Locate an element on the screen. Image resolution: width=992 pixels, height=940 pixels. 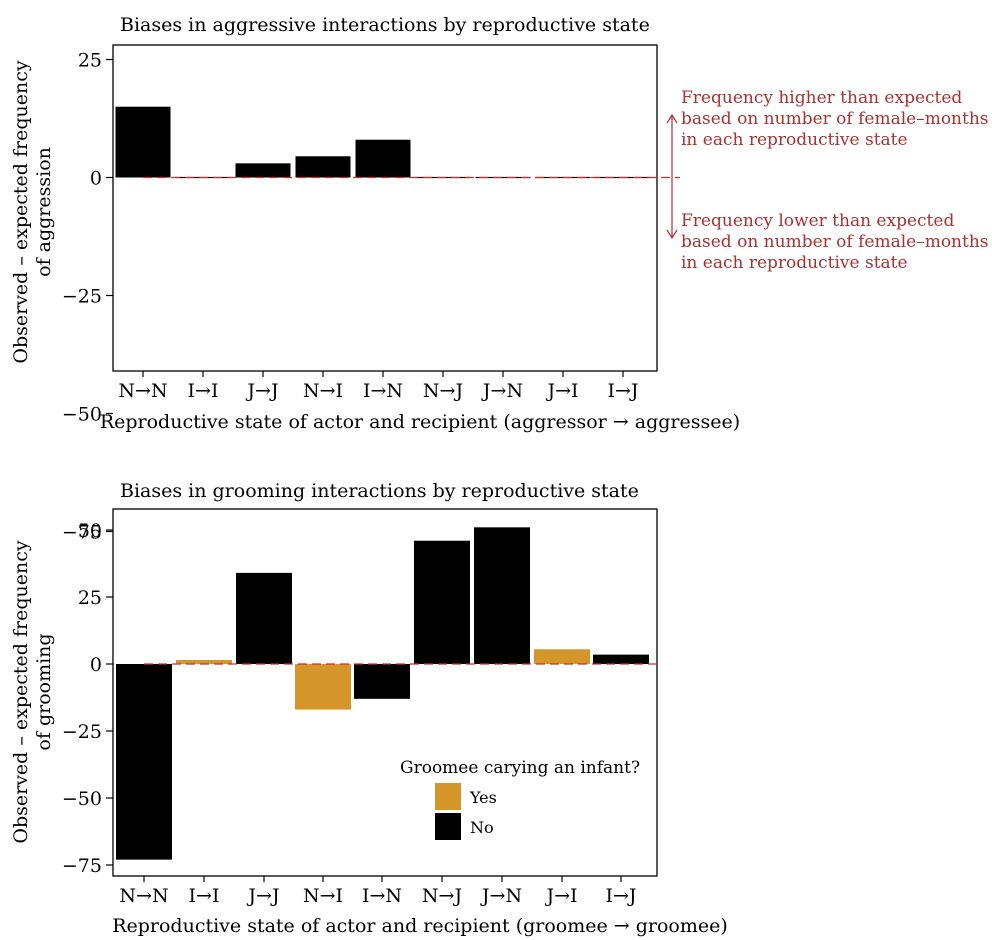
annotation-lower-line1: Frequency lower than expected is located at coordinates (817, 221).